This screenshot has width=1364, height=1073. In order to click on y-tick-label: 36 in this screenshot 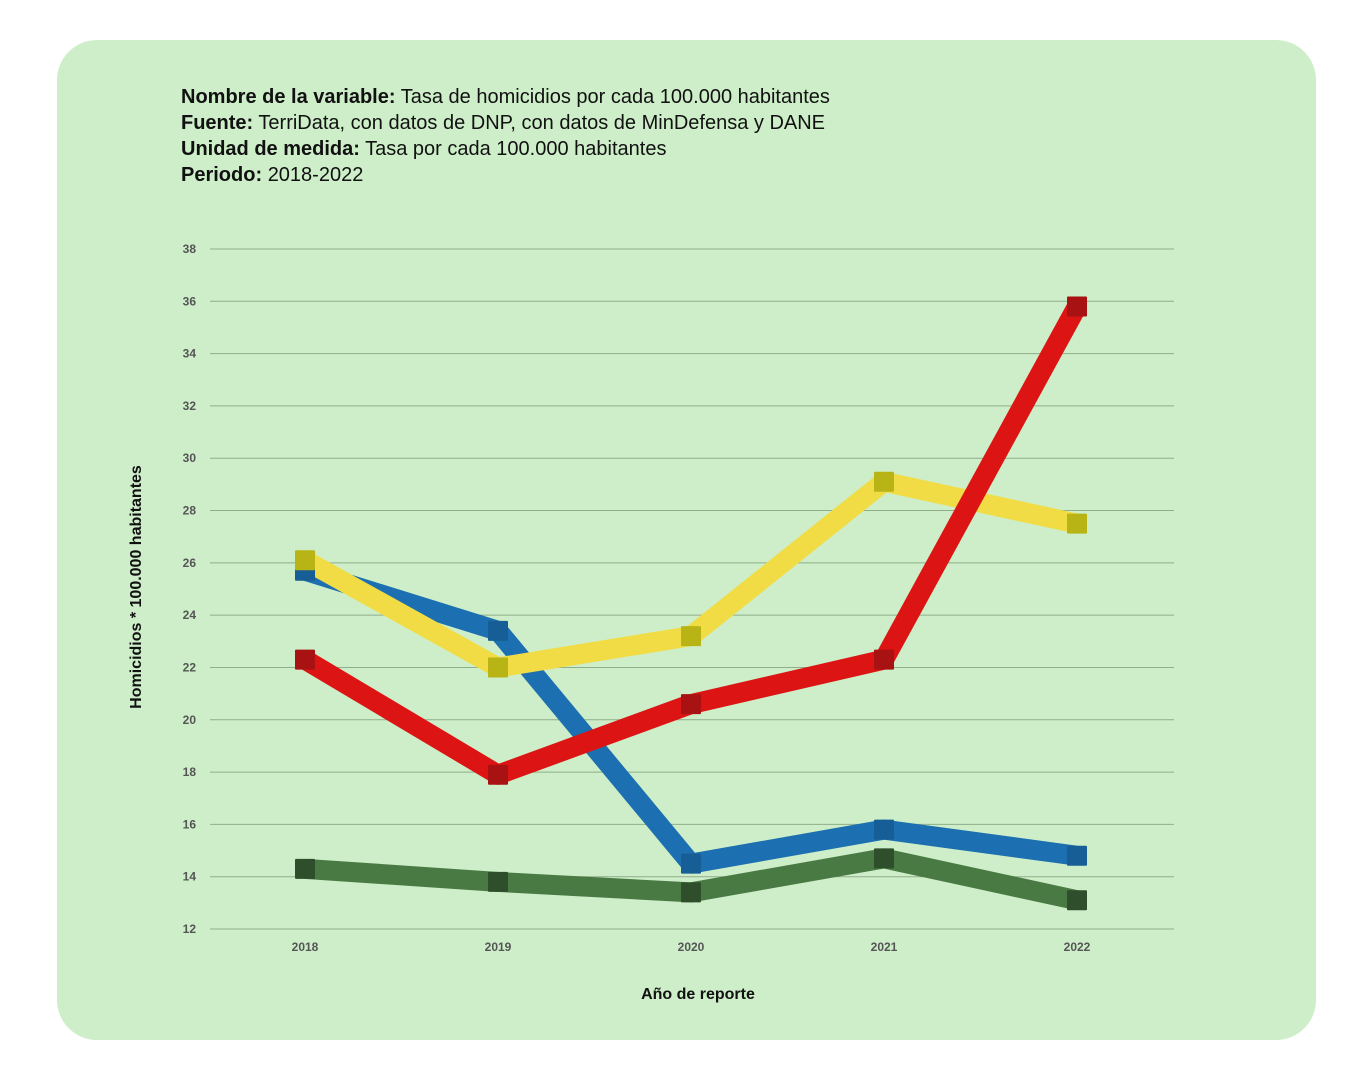, I will do `click(190, 301)`.